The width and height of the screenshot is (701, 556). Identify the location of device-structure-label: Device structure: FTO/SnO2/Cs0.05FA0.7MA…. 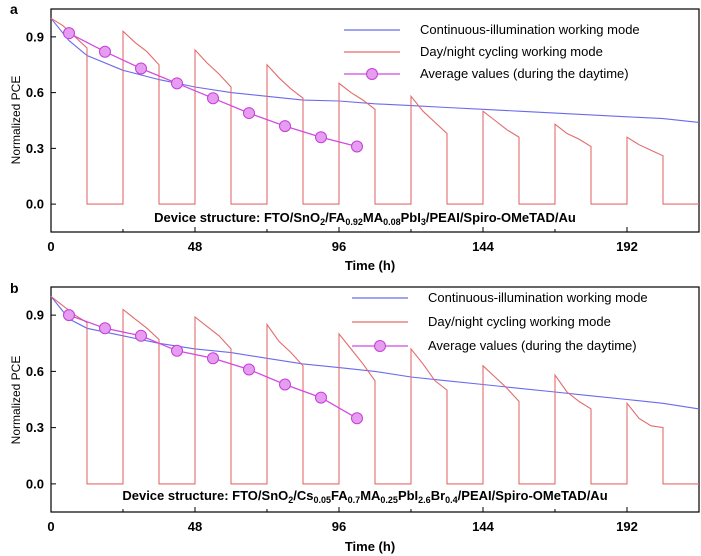
(364, 496).